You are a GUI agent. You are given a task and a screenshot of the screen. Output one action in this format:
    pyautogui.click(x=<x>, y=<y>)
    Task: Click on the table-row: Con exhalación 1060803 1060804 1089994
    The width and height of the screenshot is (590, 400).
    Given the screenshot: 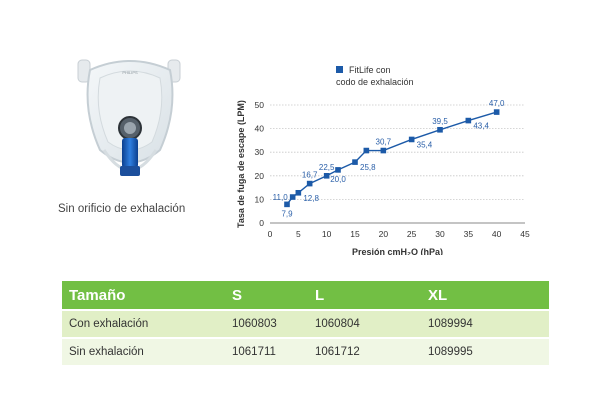 What is the action you would take?
    pyautogui.click(x=305, y=323)
    